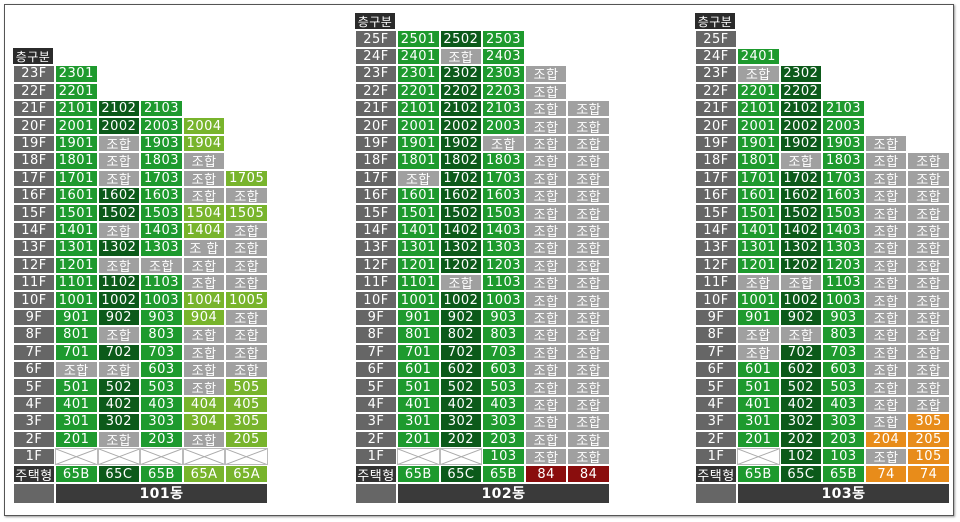 This screenshot has height=522, width=960. What do you see at coordinates (418, 422) in the screenshot?
I see `unit-cell: 301` at bounding box center [418, 422].